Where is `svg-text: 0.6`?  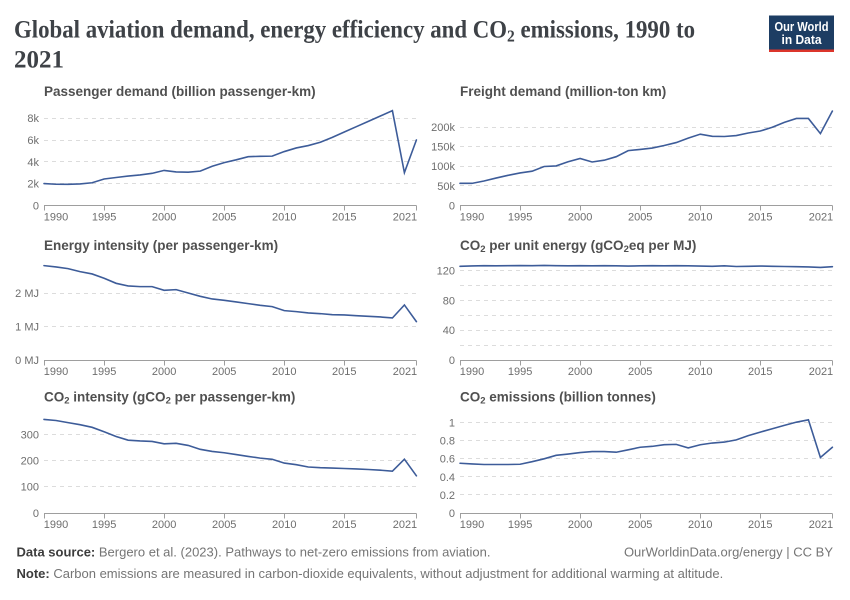
svg-text: 0.6 is located at coordinates (447, 460).